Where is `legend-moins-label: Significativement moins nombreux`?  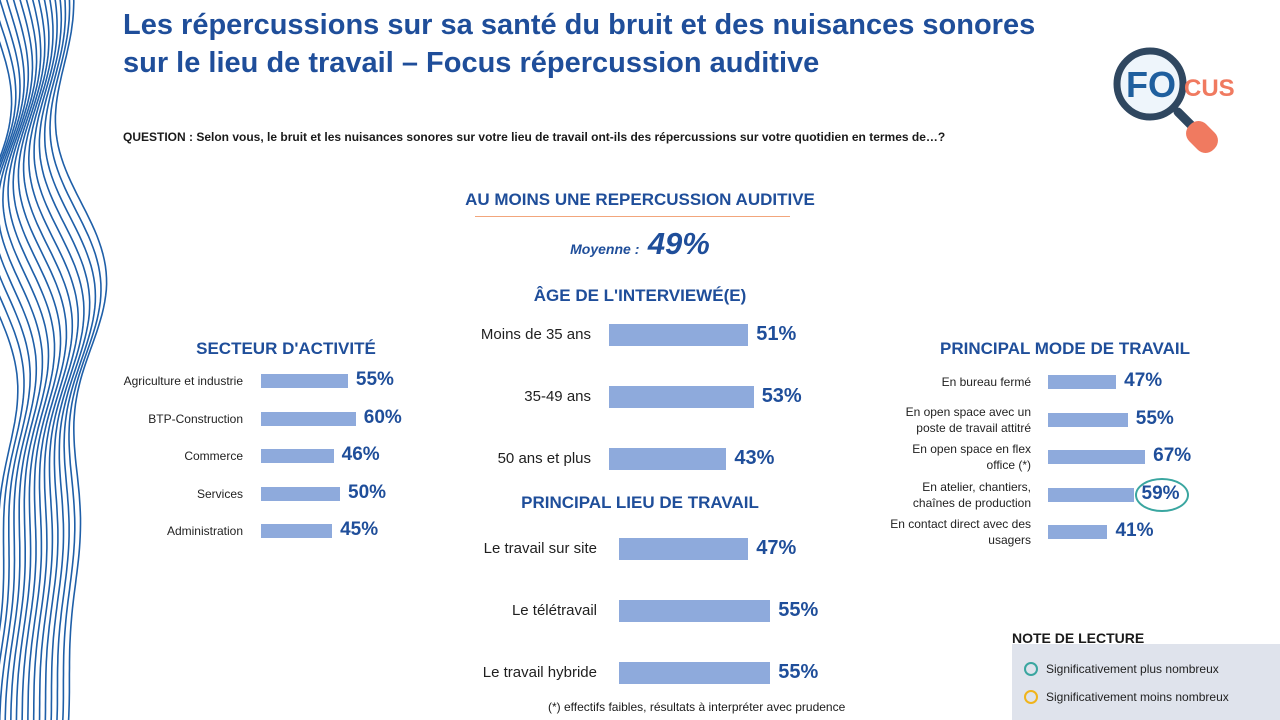 legend-moins-label: Significativement moins nombreux is located at coordinates (1137, 697).